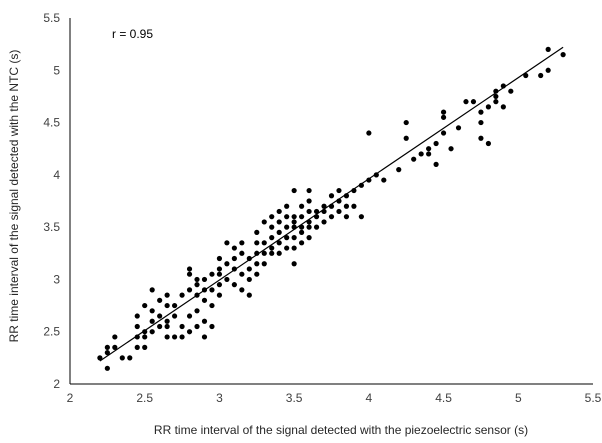 This screenshot has width=602, height=443. I want to click on x-tick-labels: 2 2.5 3 3.5 4 4.5 5 5.5, so click(334, 398).